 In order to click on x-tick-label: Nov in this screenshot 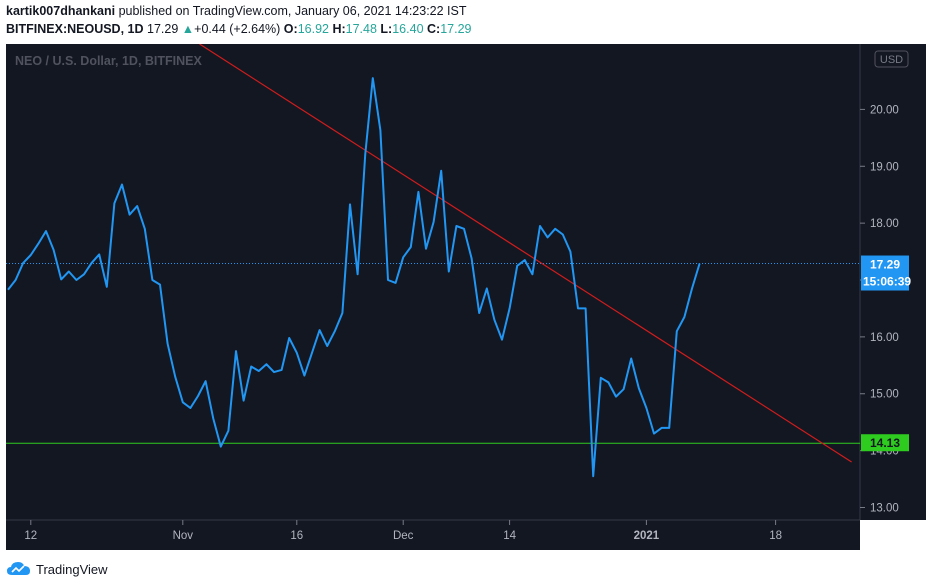, I will do `click(183, 536)`.